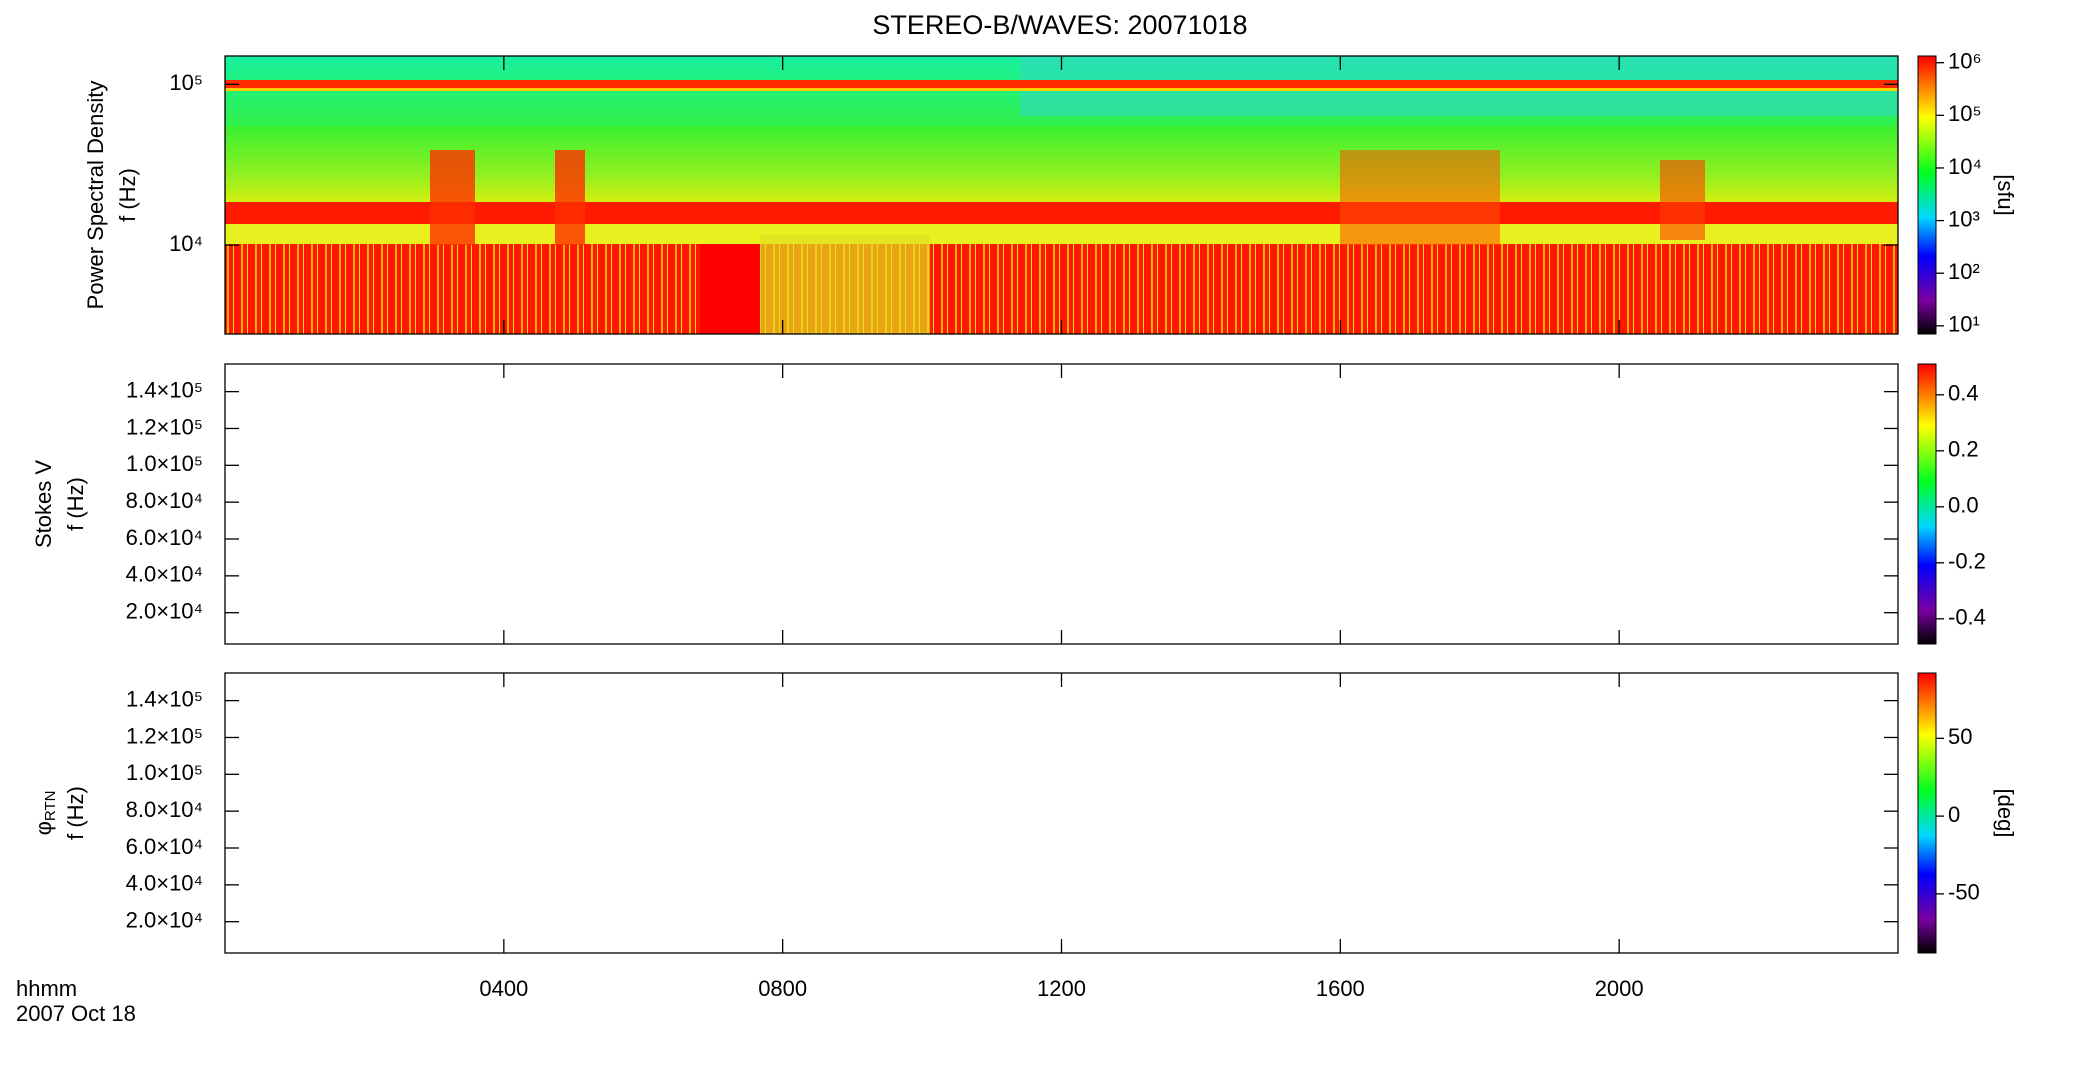 This screenshot has height=1080, width=2096. Describe the element at coordinates (1964, 324) in the screenshot. I see `colorbar-tick-label: 10¹` at that location.